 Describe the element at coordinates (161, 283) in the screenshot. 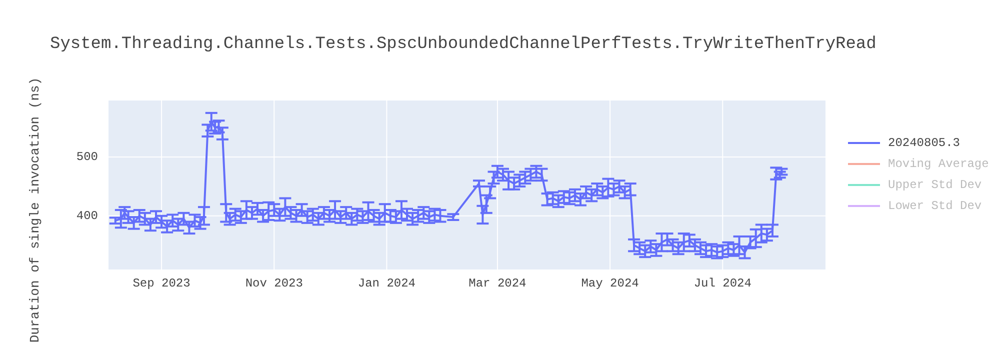

I see `x-tick-label: Sep 2023` at that location.